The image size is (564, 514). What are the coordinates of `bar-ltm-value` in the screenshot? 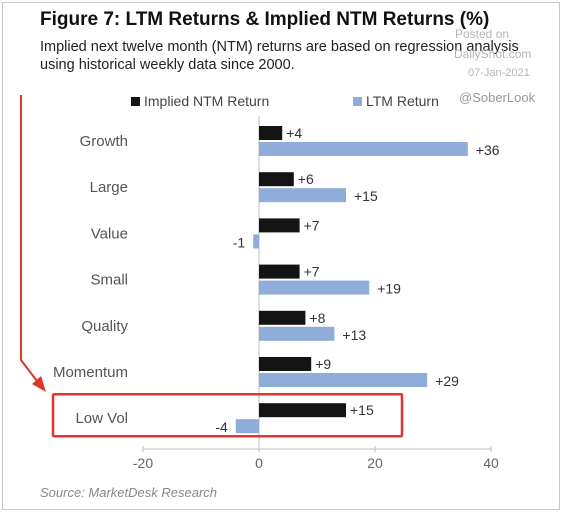 It's located at (256, 241).